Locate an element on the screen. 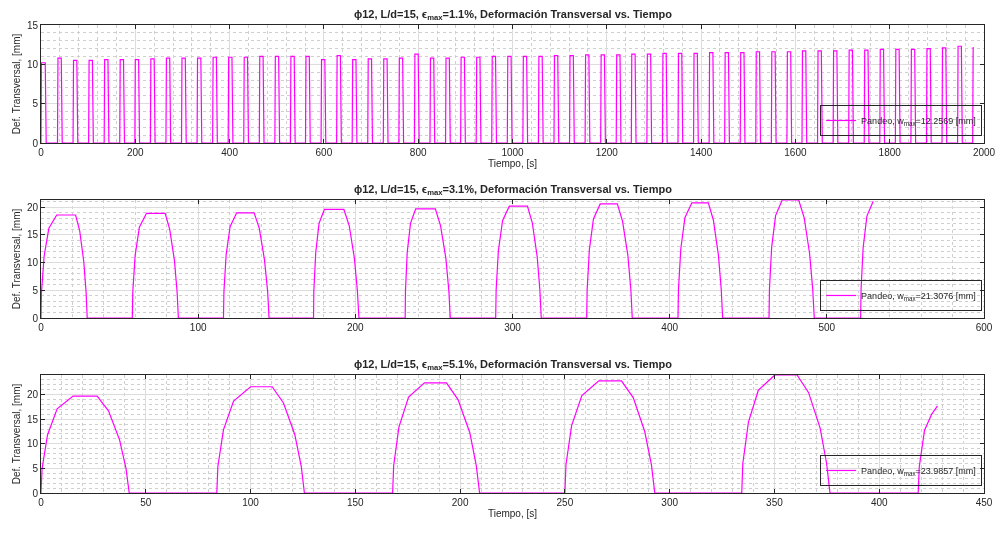 This screenshot has width=1008, height=533. x-tick-label: 250 is located at coordinates (565, 502).